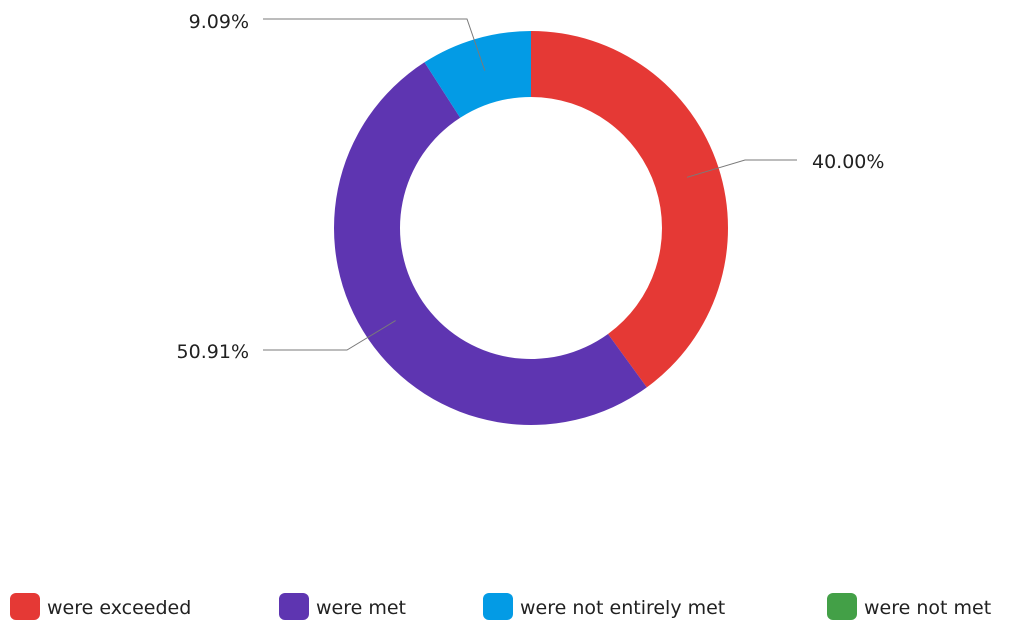 The width and height of the screenshot is (1029, 624). I want to click on legend-item-were-met: were met, so click(342, 606).